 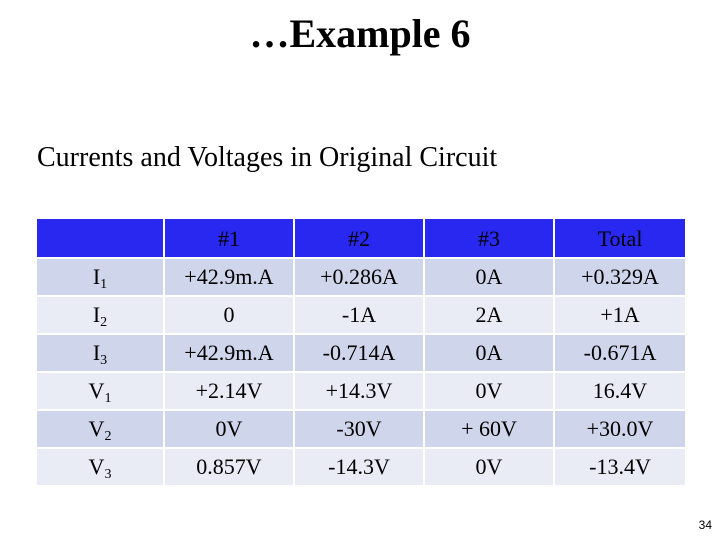 I want to click on table-cell: +0.286A, so click(x=360, y=278).